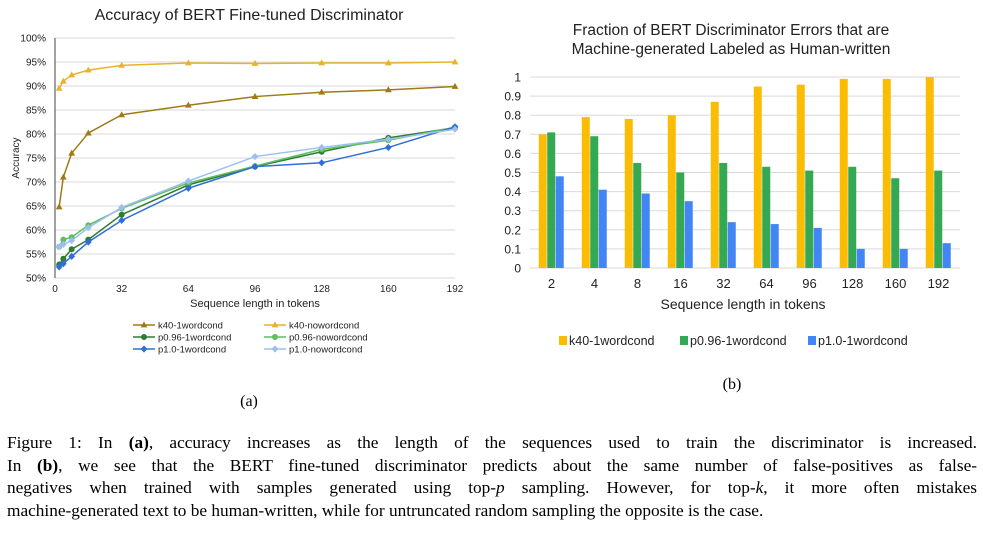  What do you see at coordinates (325, 350) in the screenshot?
I see `legend-label: p1.0-nowordcond` at bounding box center [325, 350].